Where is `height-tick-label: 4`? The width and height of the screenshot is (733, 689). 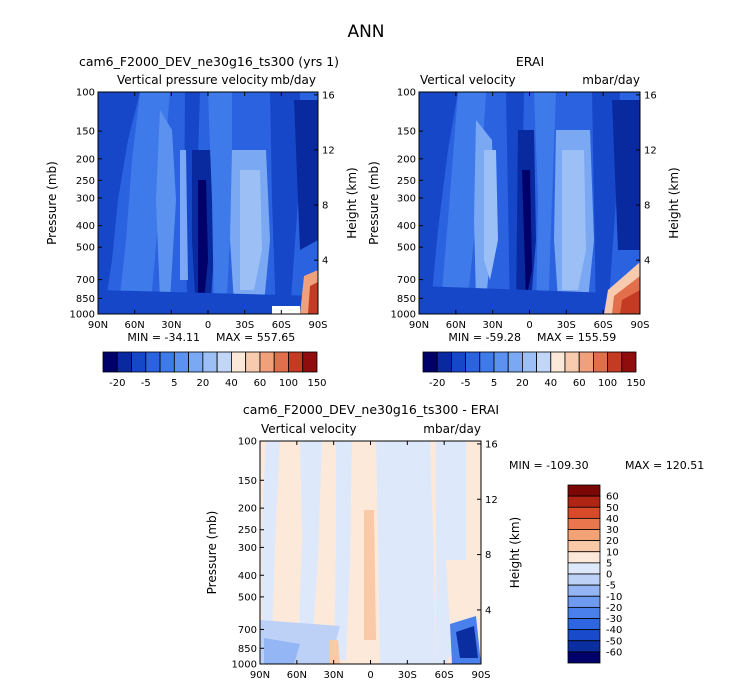 height-tick-label: 4 is located at coordinates (647, 261).